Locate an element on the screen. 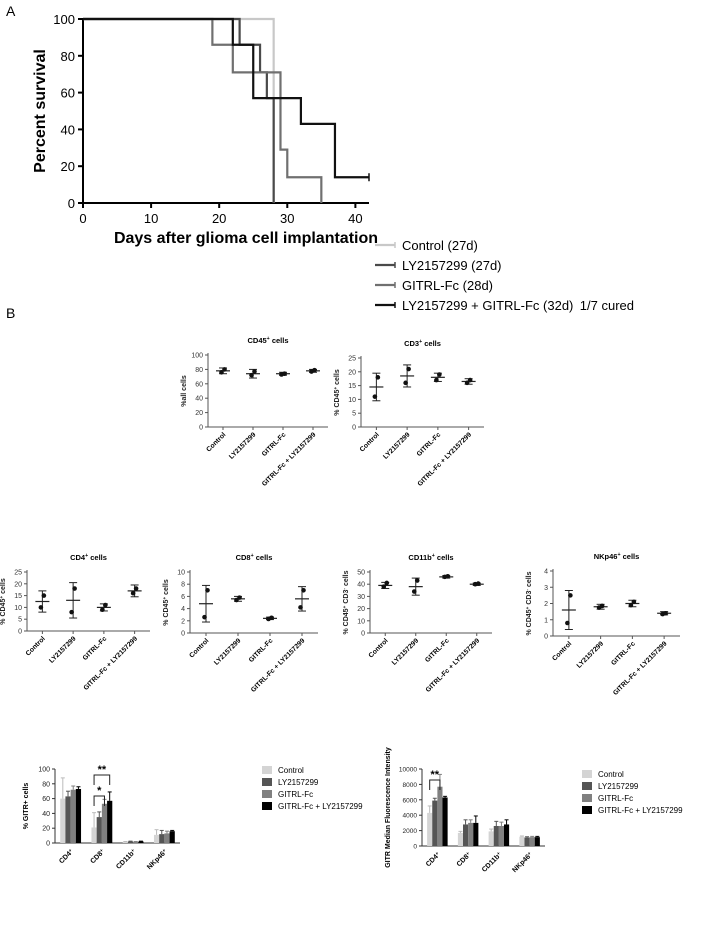 The width and height of the screenshot is (708, 933). y-axis-label: % CD45+ cells is located at coordinates (338, 392).